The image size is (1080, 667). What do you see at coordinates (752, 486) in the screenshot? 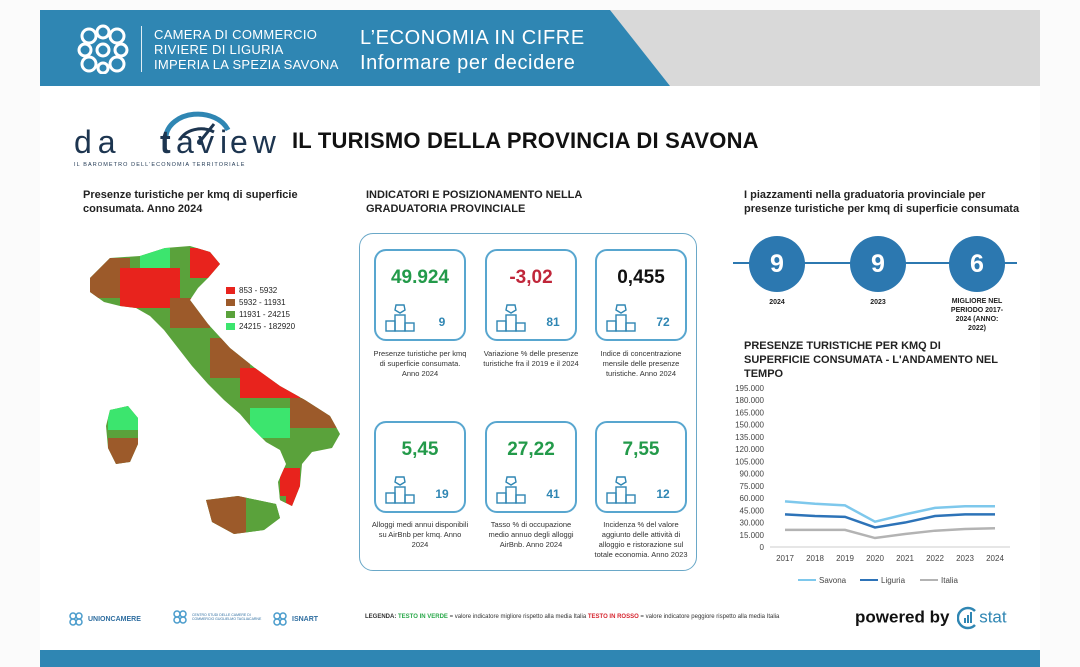
I see `y-tick-label: 75.000` at bounding box center [752, 486].